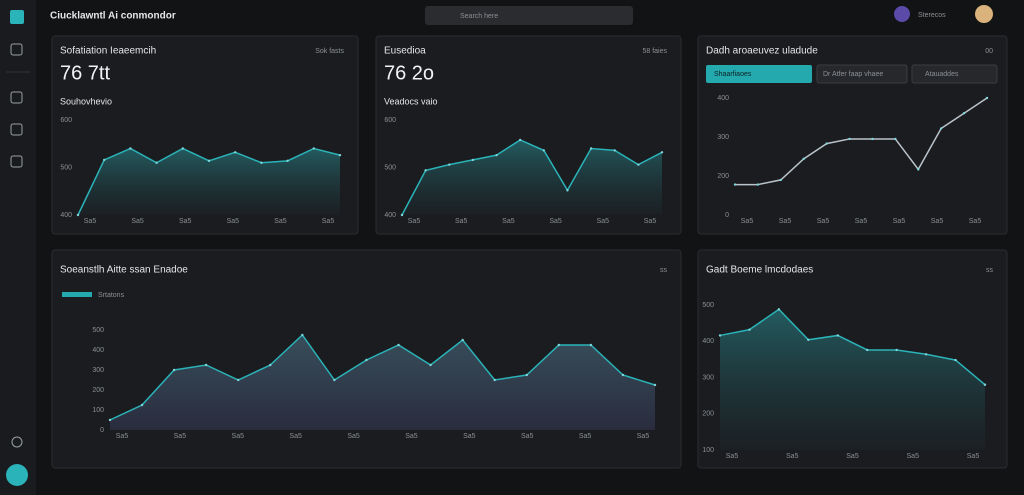  What do you see at coordinates (762, 51) in the screenshot?
I see `panel-title: Dadh aroaeuvez uladude` at bounding box center [762, 51].